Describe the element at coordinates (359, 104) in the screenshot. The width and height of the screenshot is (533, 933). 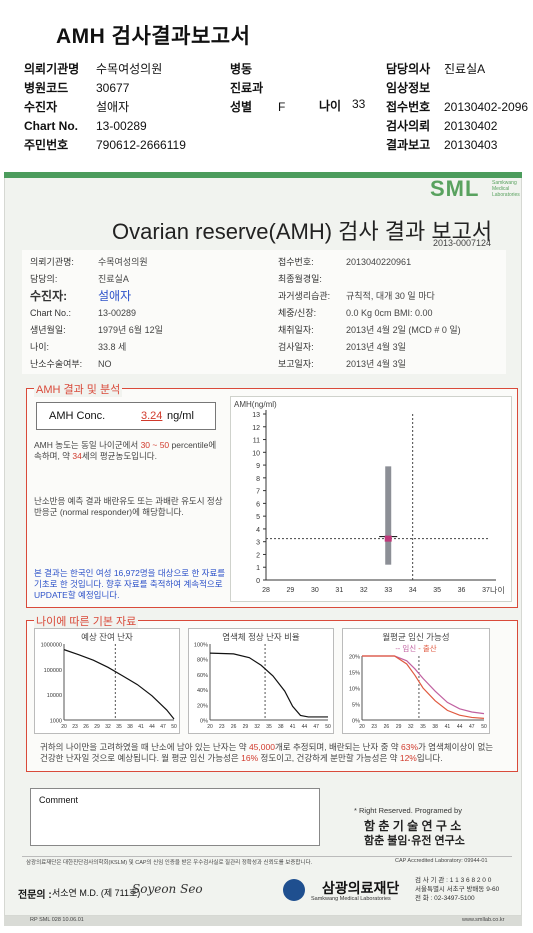
I see `age-value: 33` at that location.